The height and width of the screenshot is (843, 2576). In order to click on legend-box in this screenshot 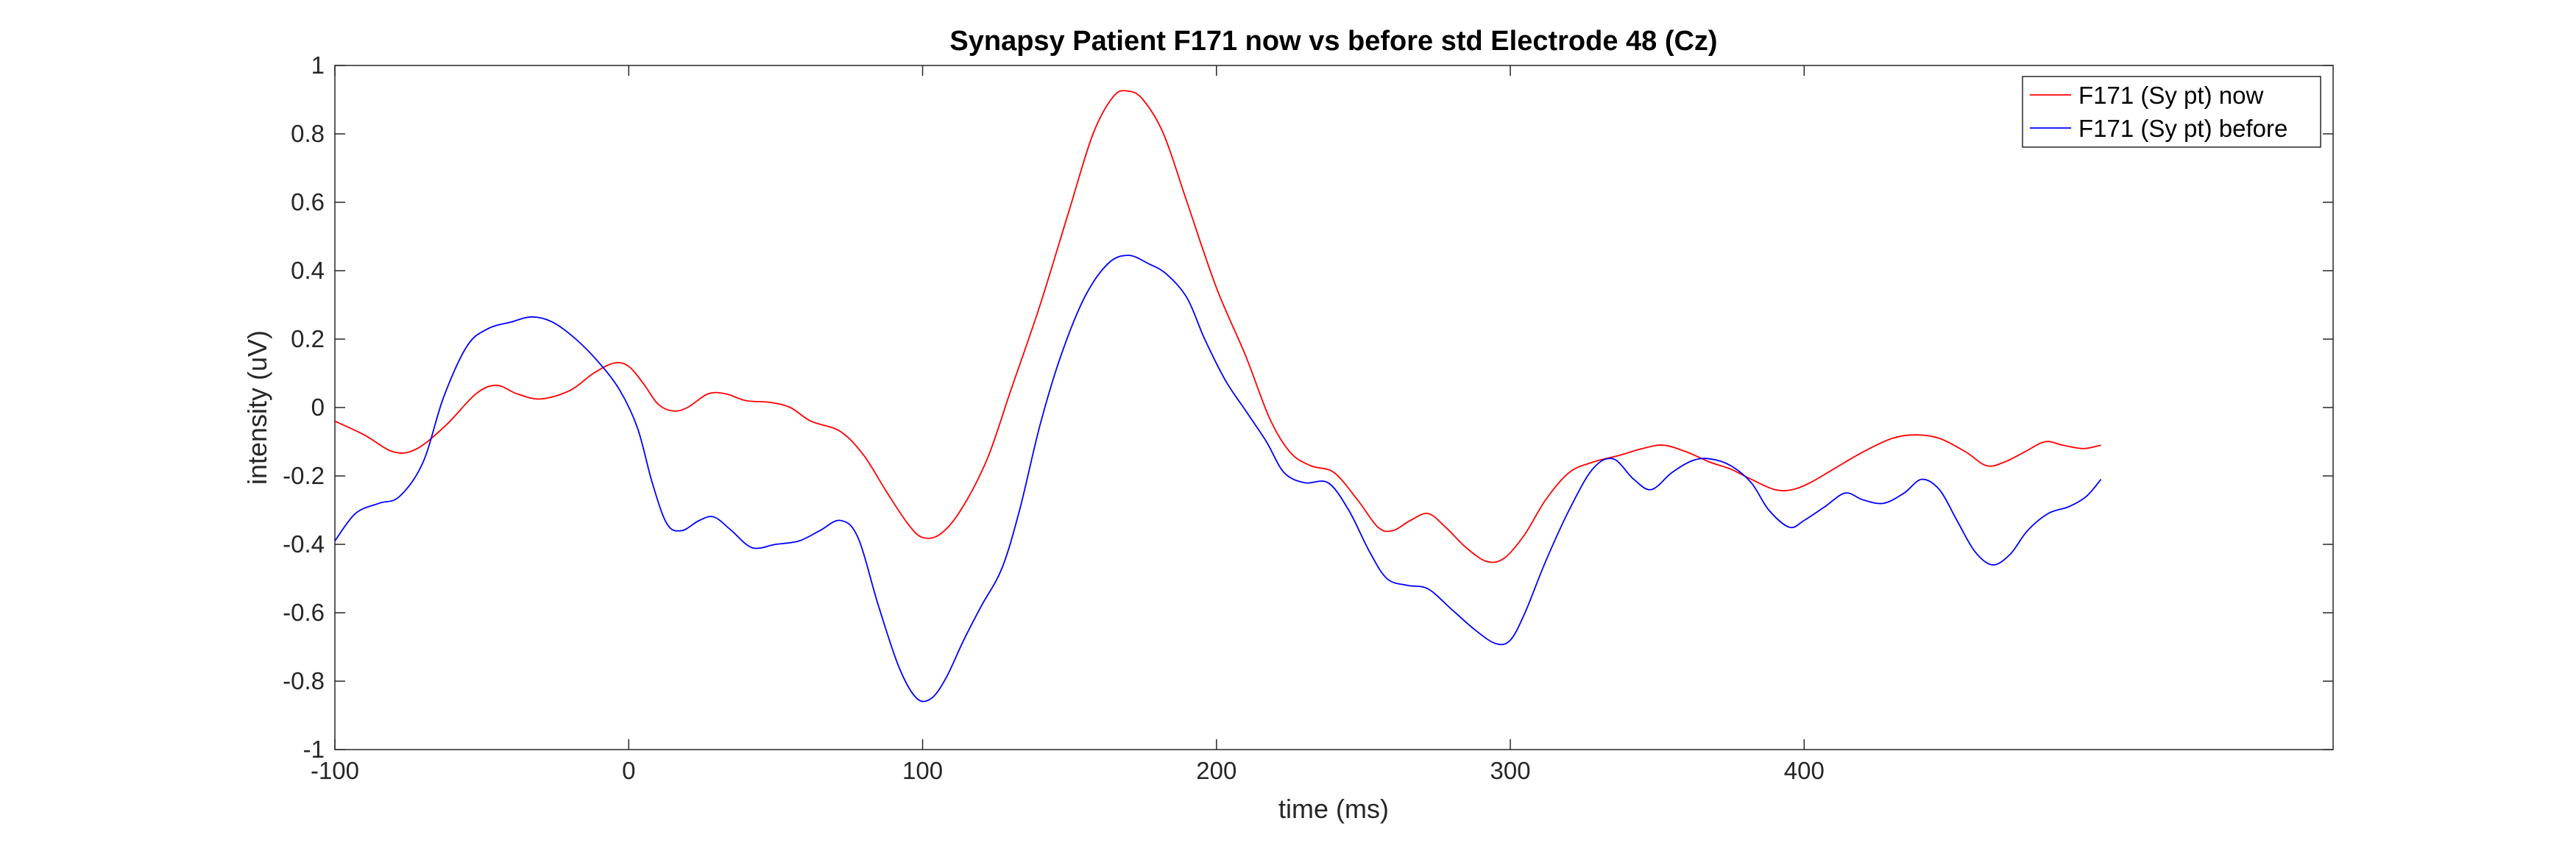, I will do `click(2171, 112)`.